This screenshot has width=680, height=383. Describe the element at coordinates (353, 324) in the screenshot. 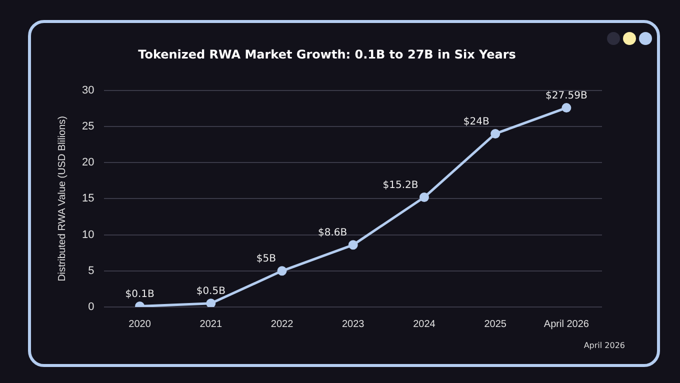

I see `x-tick-label: 2023` at that location.